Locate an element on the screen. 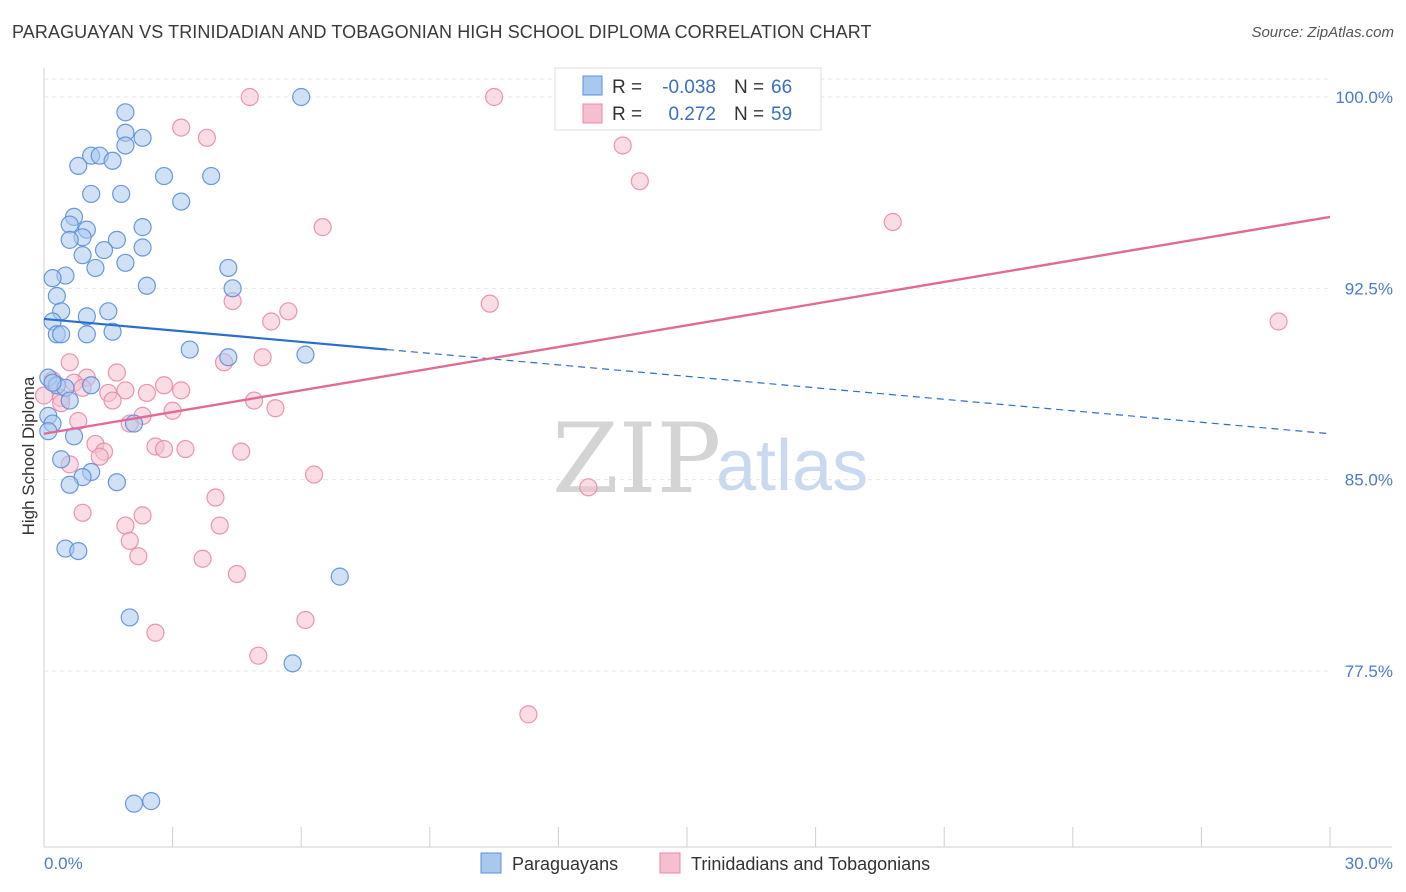 The width and height of the screenshot is (1406, 892). y-tick-label-1: 92.5% is located at coordinates (1369, 288).